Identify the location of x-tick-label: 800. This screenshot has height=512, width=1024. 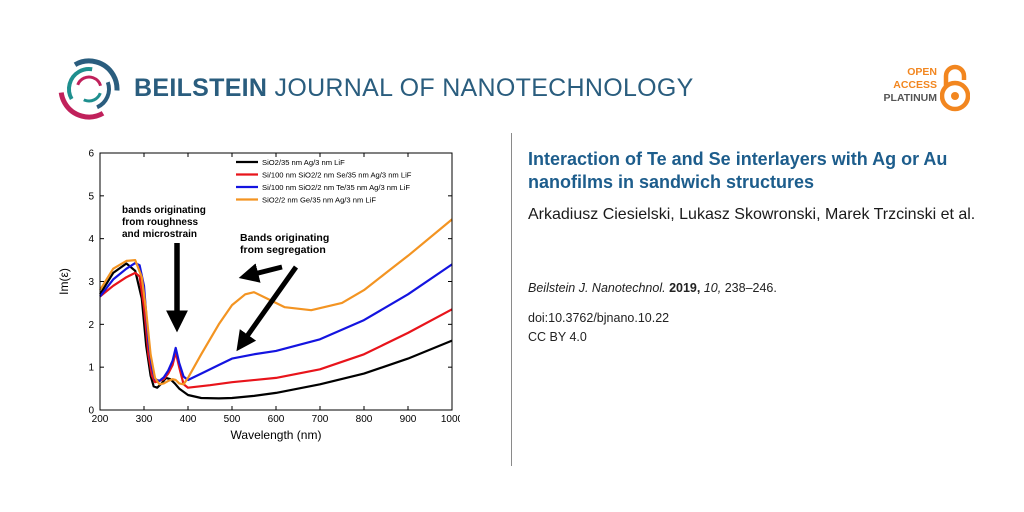
(364, 419).